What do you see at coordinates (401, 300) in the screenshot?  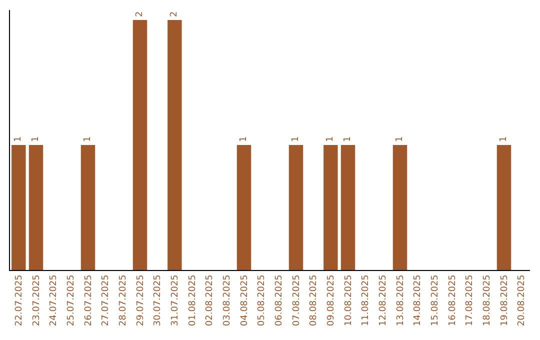 I see `x-tick-label: 13.08.2025` at bounding box center [401, 300].